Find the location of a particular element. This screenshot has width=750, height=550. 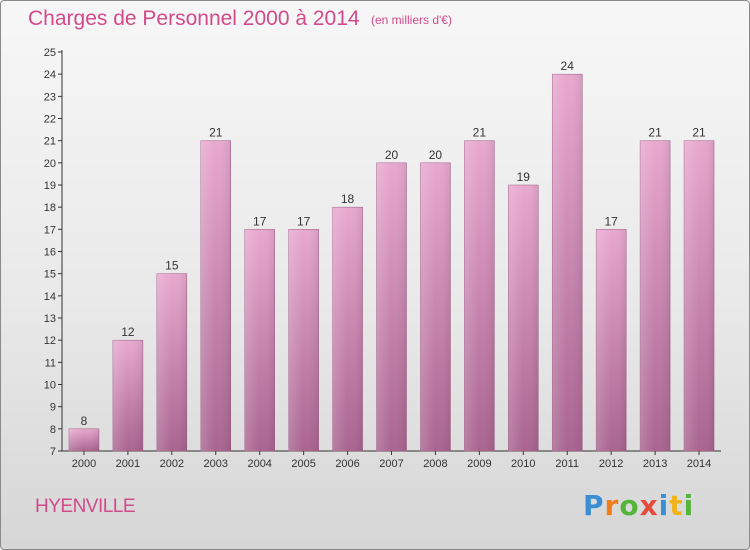

data-label: 18 is located at coordinates (348, 199).